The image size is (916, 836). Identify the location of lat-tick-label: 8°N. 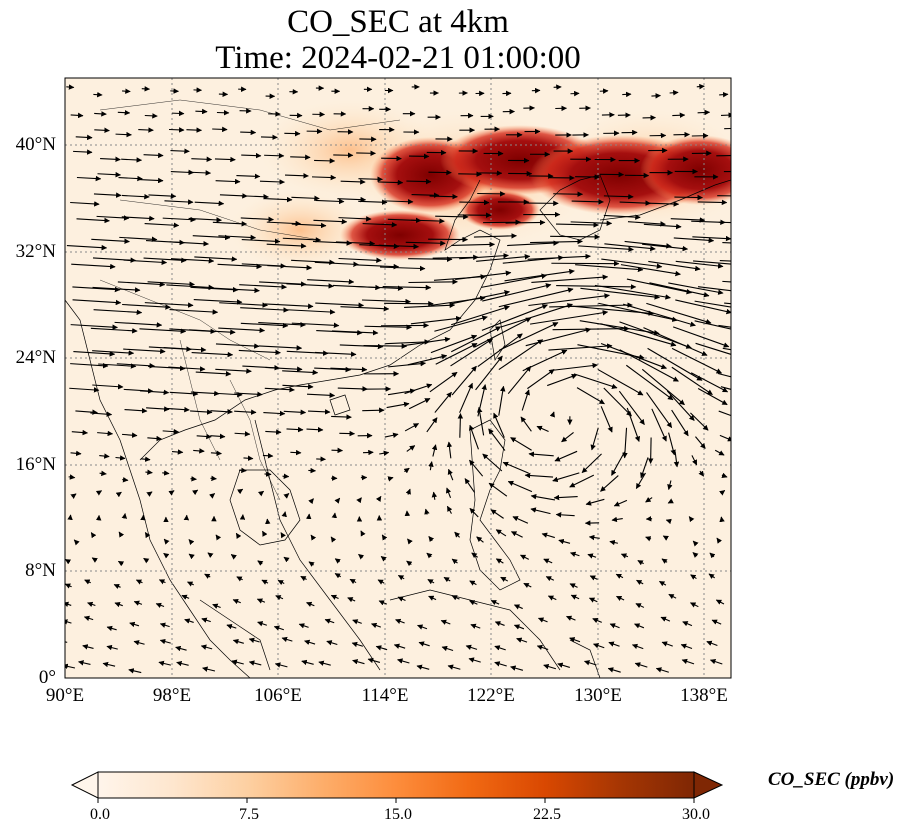
(40, 570).